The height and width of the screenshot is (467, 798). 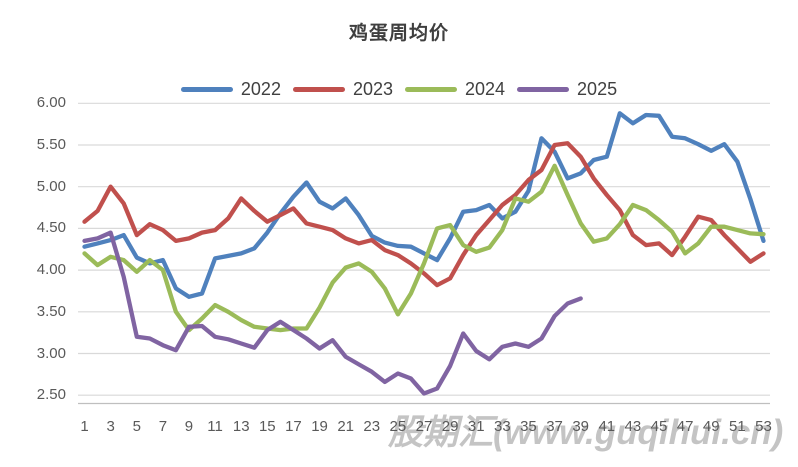 I want to click on legend-item-2024: 2024, so click(x=455, y=89).